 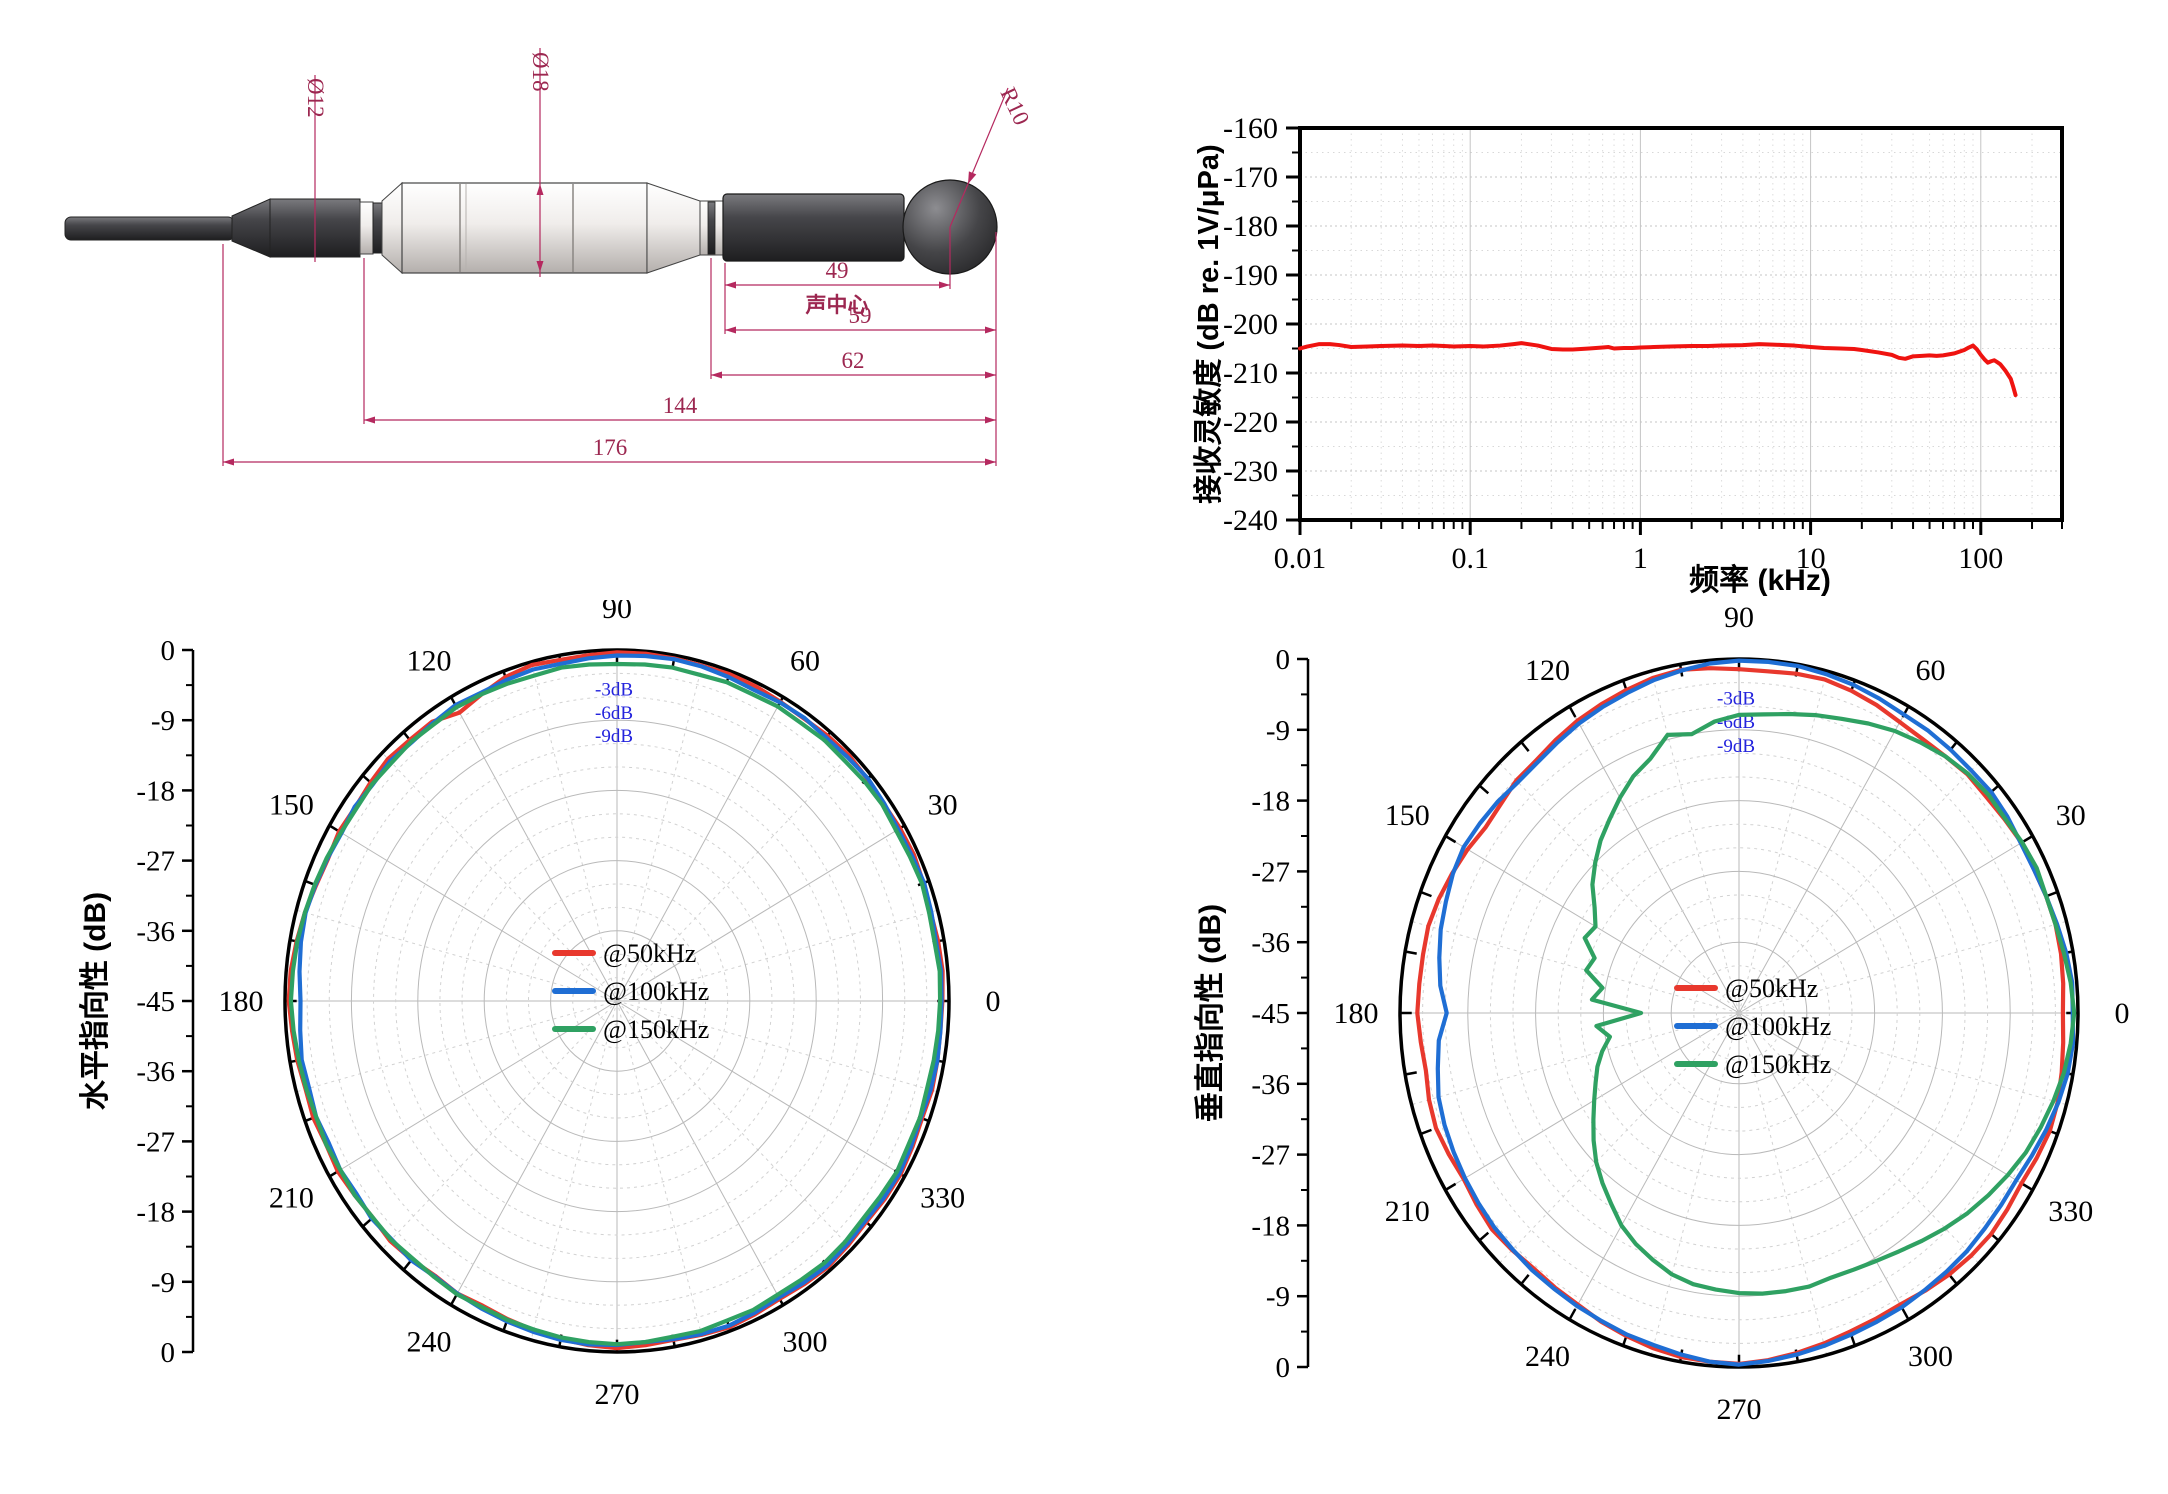 I want to click on polar-axis-title: 水平指向性 (dB), so click(x=95, y=1001).